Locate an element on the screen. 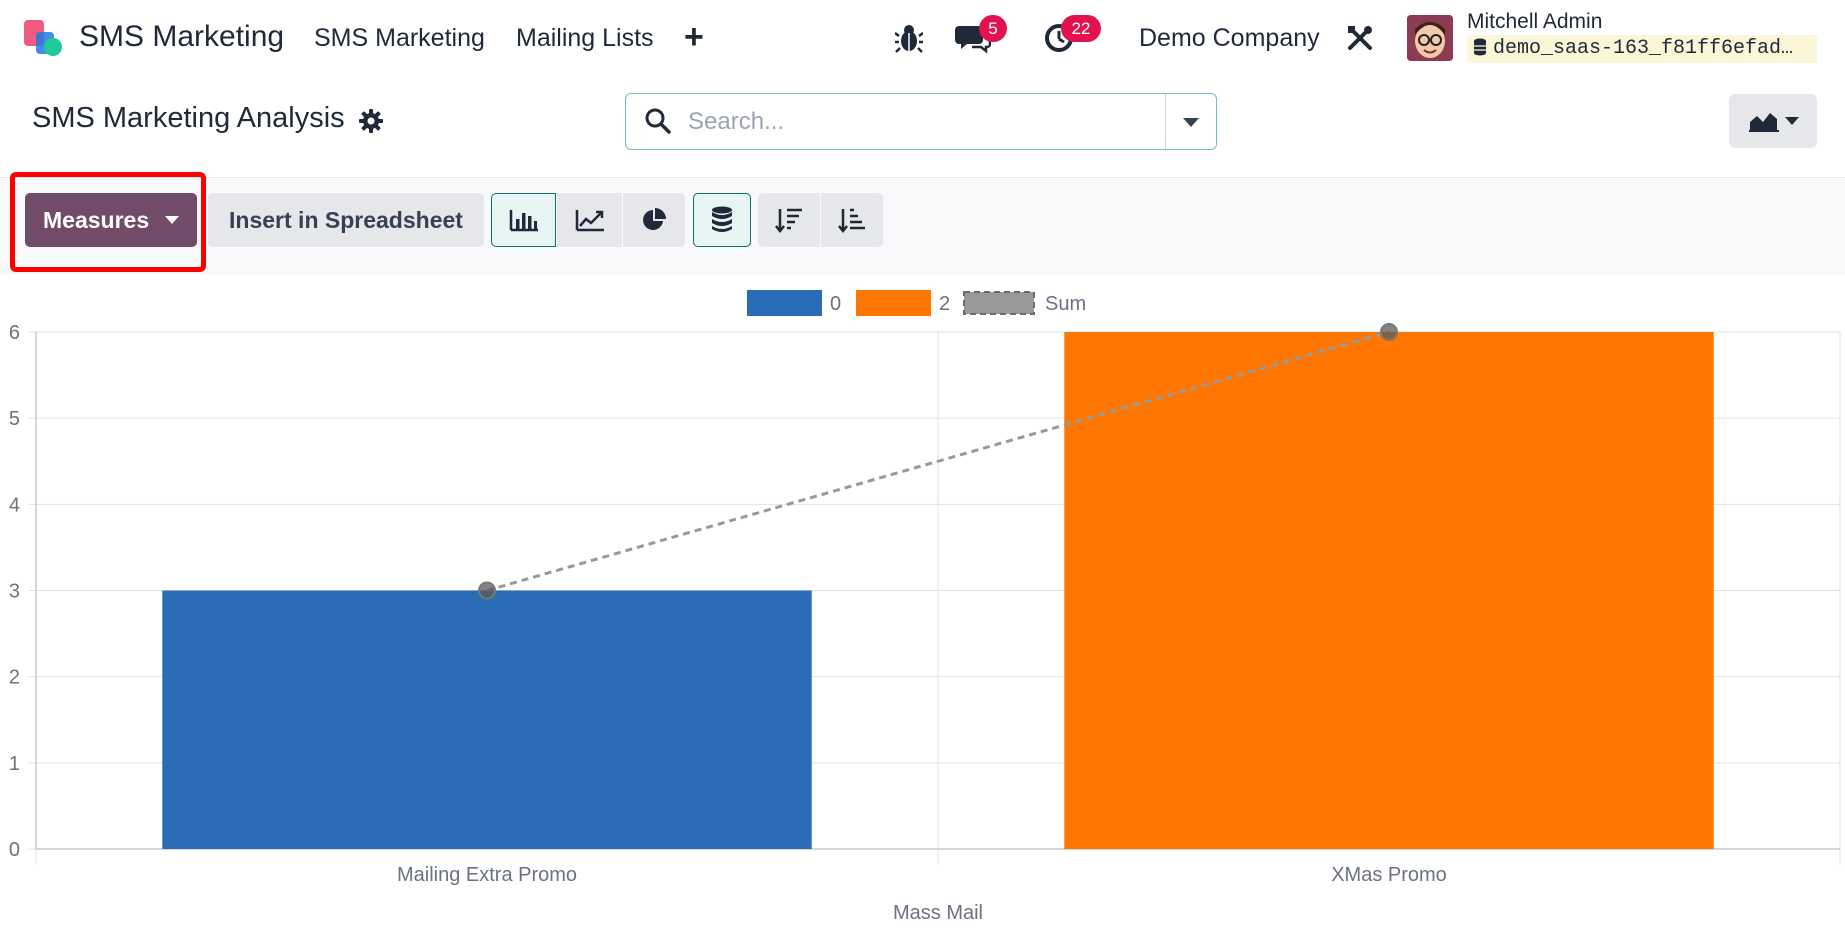 The width and height of the screenshot is (1845, 947). company-switcher: Demo Company is located at coordinates (1229, 38).